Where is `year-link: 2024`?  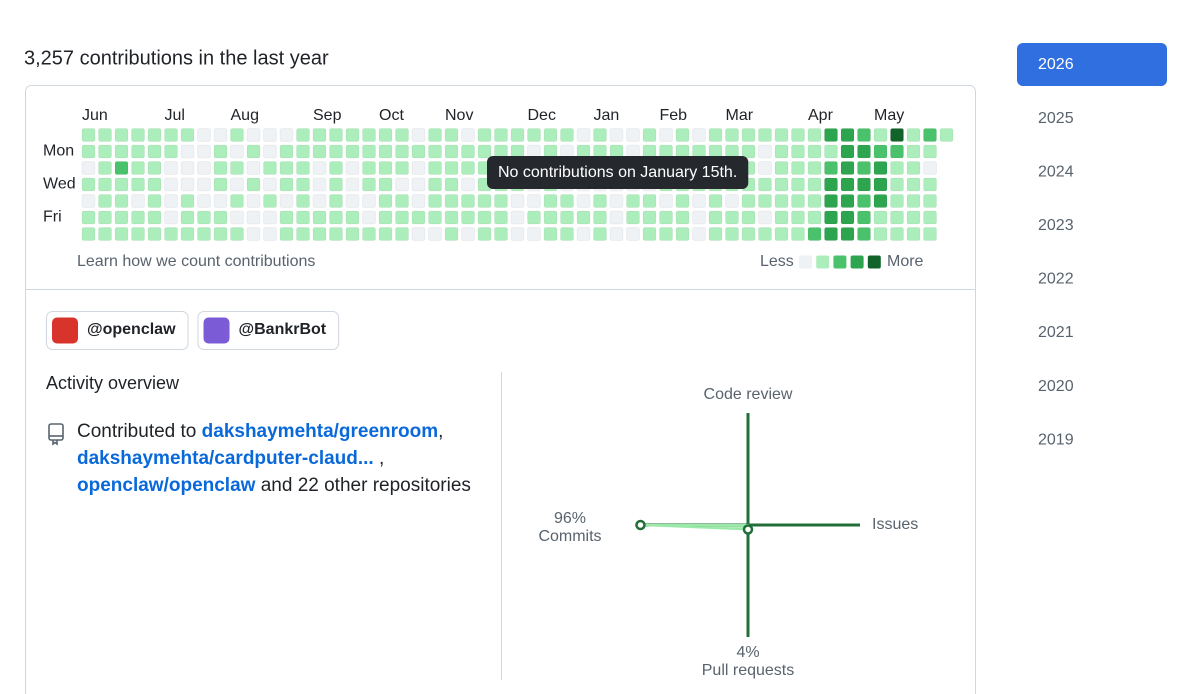
year-link: 2024 is located at coordinates (1056, 171).